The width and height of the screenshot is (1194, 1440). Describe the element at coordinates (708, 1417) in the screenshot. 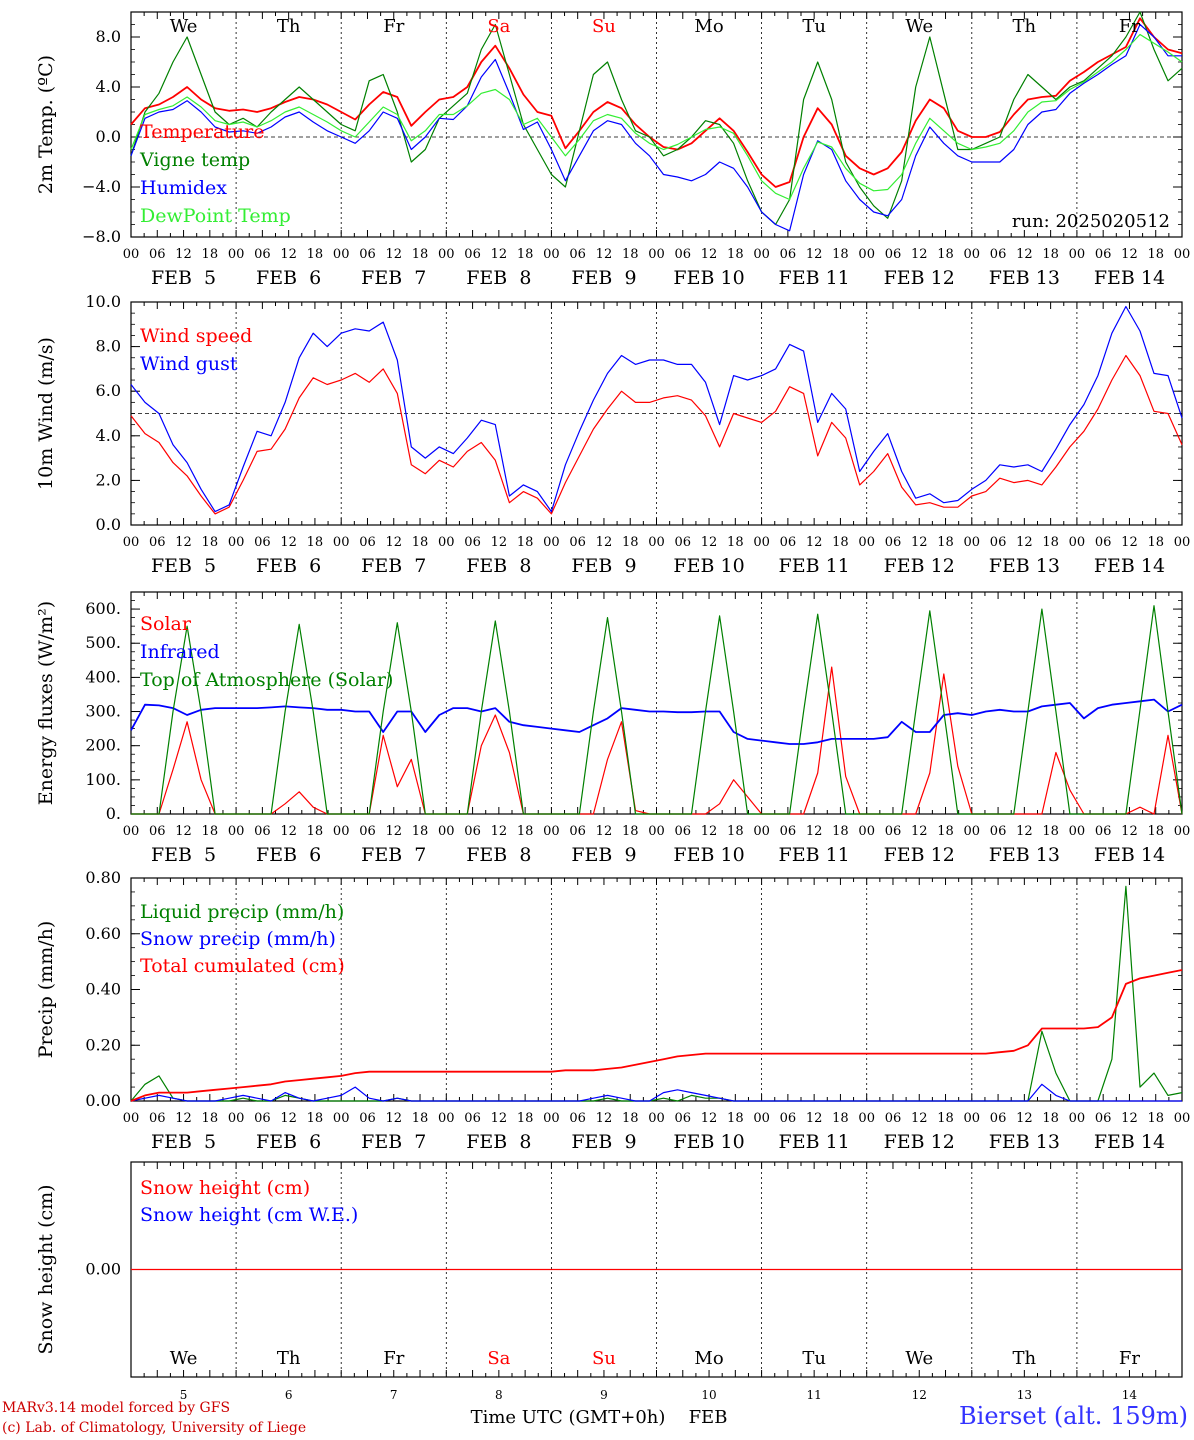

I see `month-label: FEB` at that location.